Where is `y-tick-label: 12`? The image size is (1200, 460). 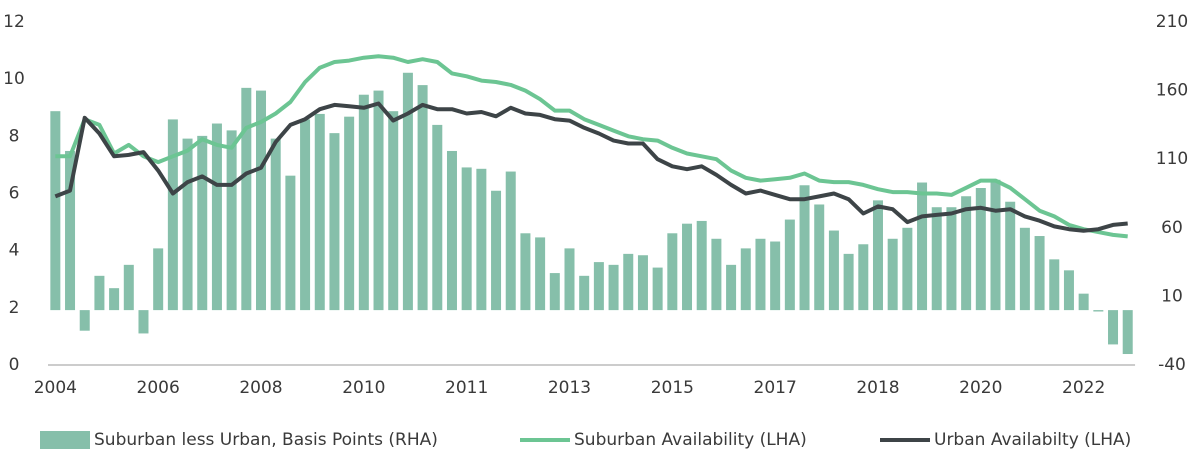
y-tick-label: 12 is located at coordinates (14, 22).